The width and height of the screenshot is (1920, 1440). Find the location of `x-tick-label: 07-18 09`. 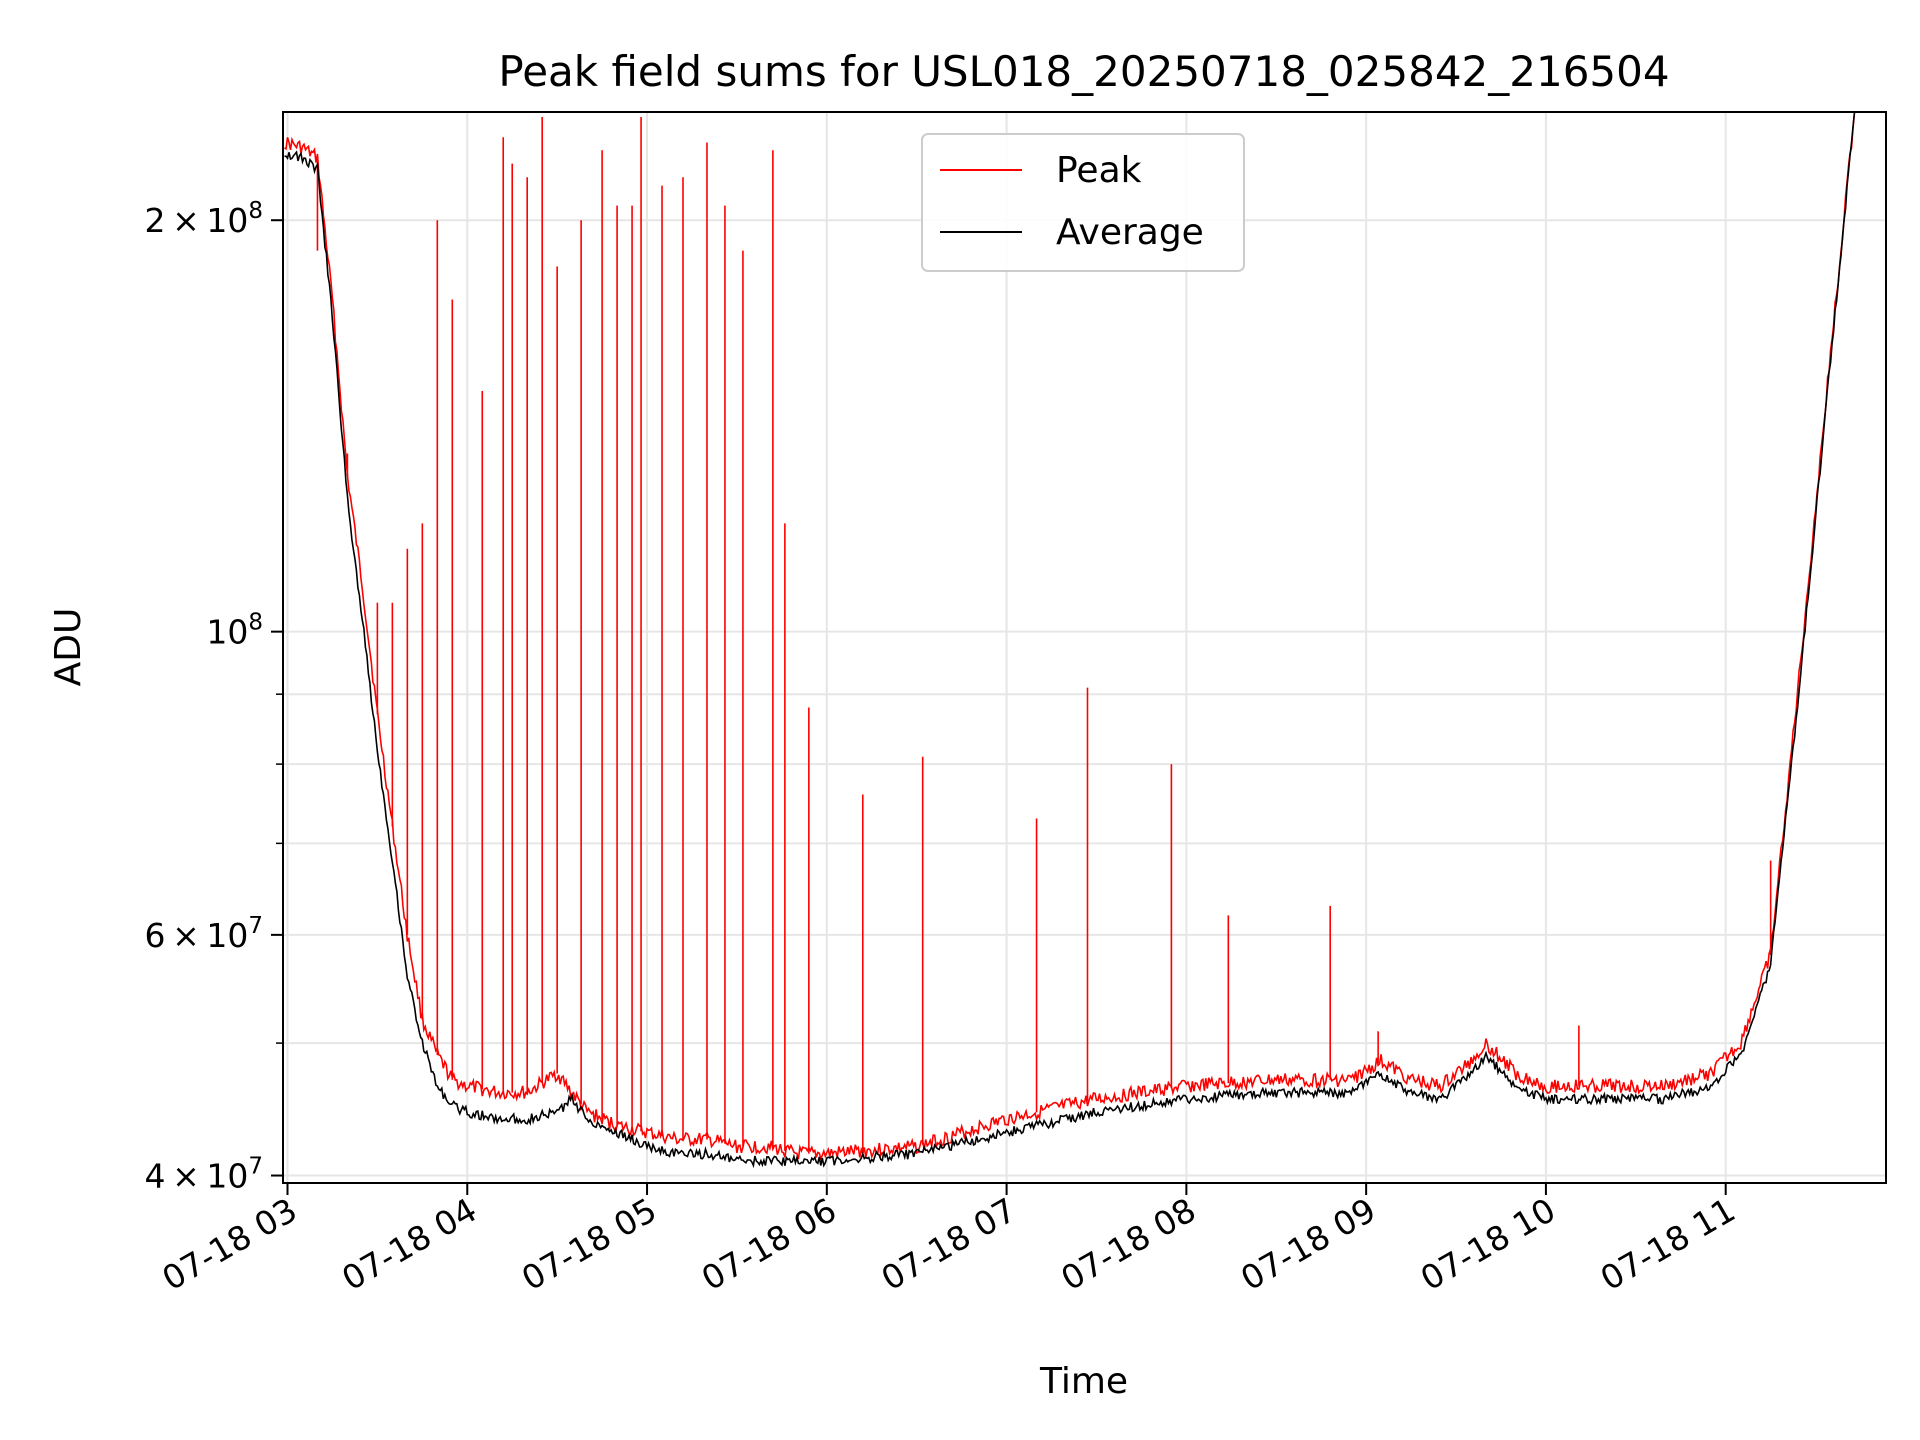

x-tick-label: 07-18 09 is located at coordinates (1308, 1244).